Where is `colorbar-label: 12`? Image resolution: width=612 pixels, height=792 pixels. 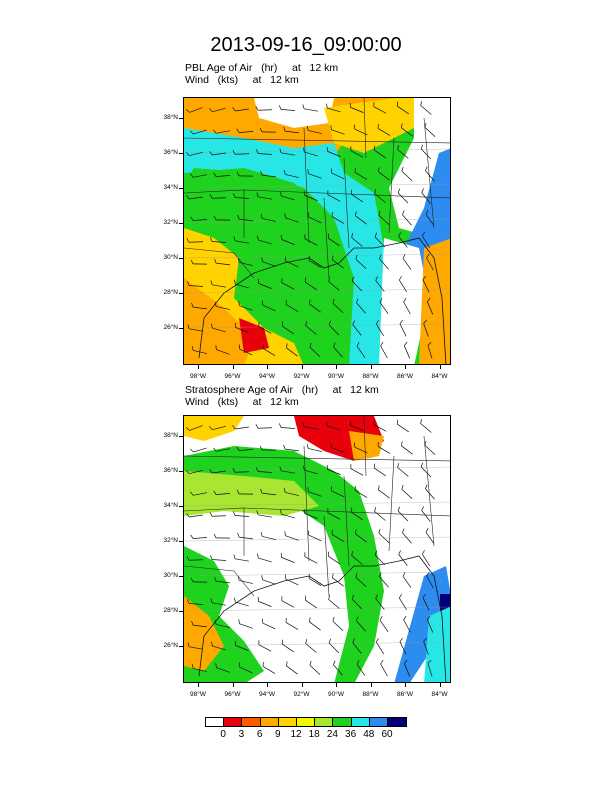
colorbar-label: 12 is located at coordinates (296, 734).